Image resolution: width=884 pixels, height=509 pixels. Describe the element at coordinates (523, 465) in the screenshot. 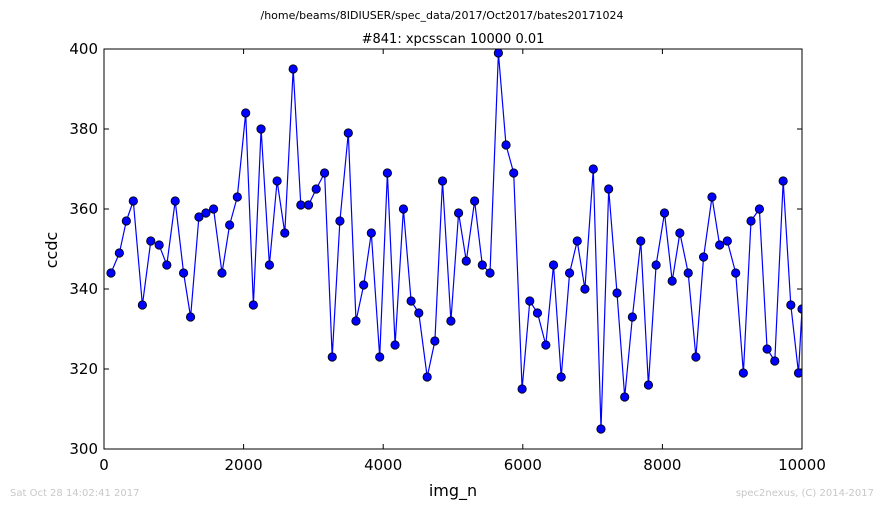

I see `x-tick-label: 6000` at that location.